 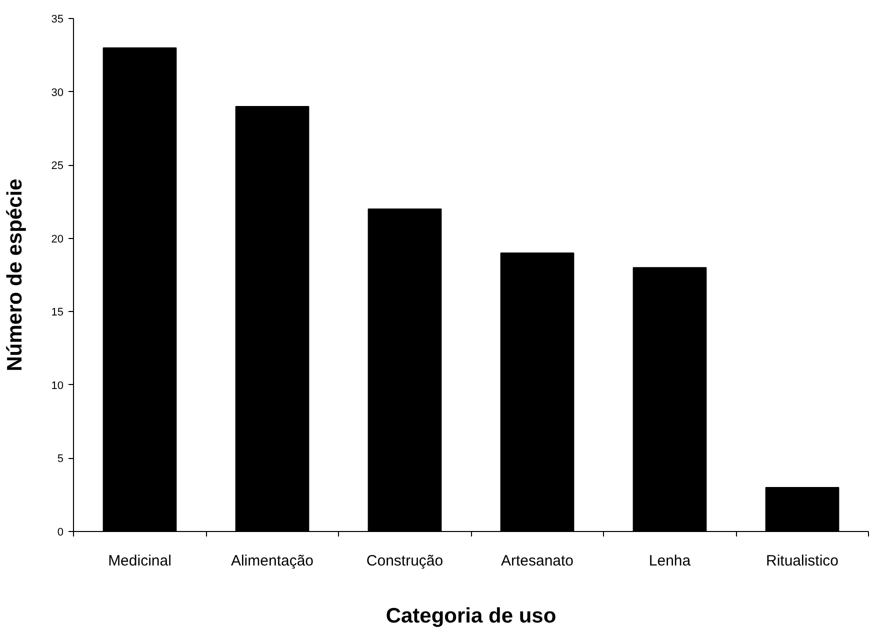 I want to click on x-tick-label: Ritualistico, so click(x=802, y=561).